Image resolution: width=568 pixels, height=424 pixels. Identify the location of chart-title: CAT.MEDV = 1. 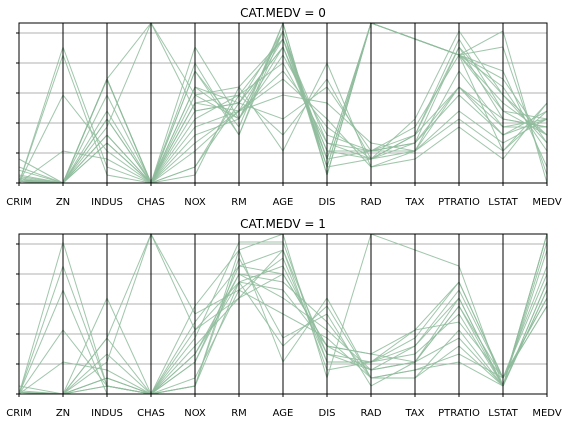
(283, 224).